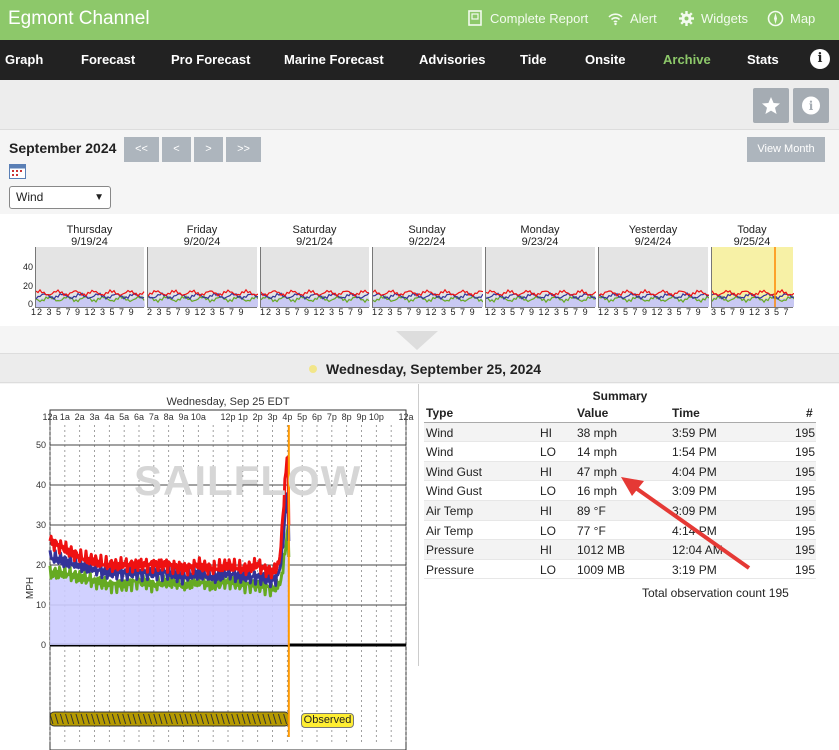  What do you see at coordinates (694, 471) in the screenshot?
I see `cell-time: 4:04 PM` at bounding box center [694, 471].